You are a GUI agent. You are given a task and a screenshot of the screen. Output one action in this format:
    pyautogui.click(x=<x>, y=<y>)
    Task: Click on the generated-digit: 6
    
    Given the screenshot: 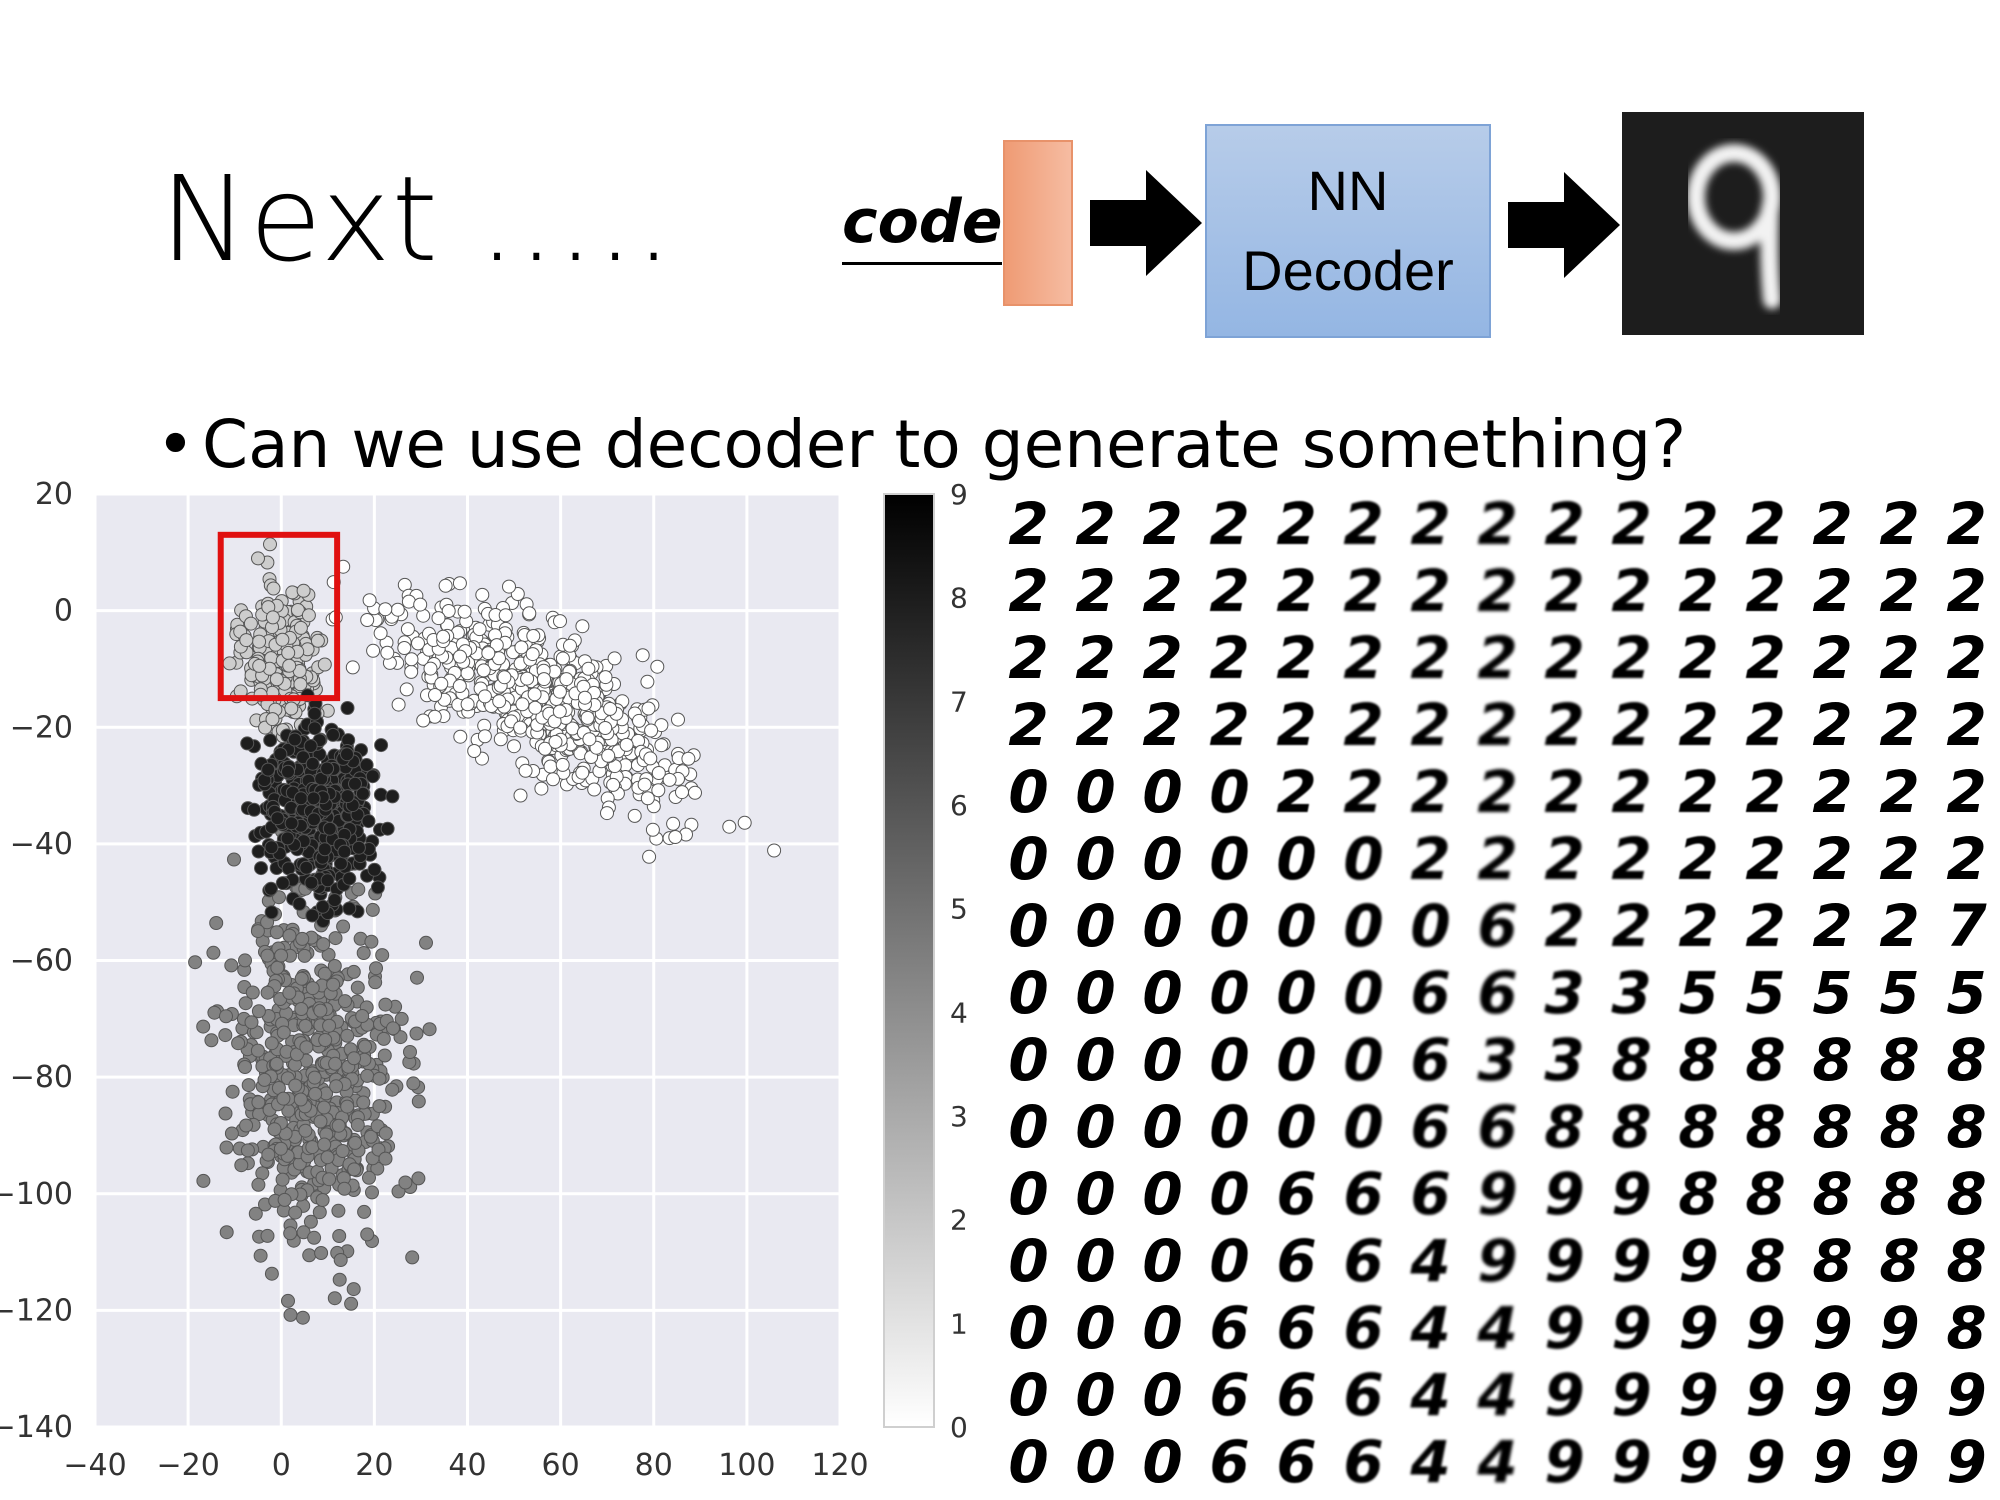 What is the action you would take?
    pyautogui.click(x=1363, y=1193)
    